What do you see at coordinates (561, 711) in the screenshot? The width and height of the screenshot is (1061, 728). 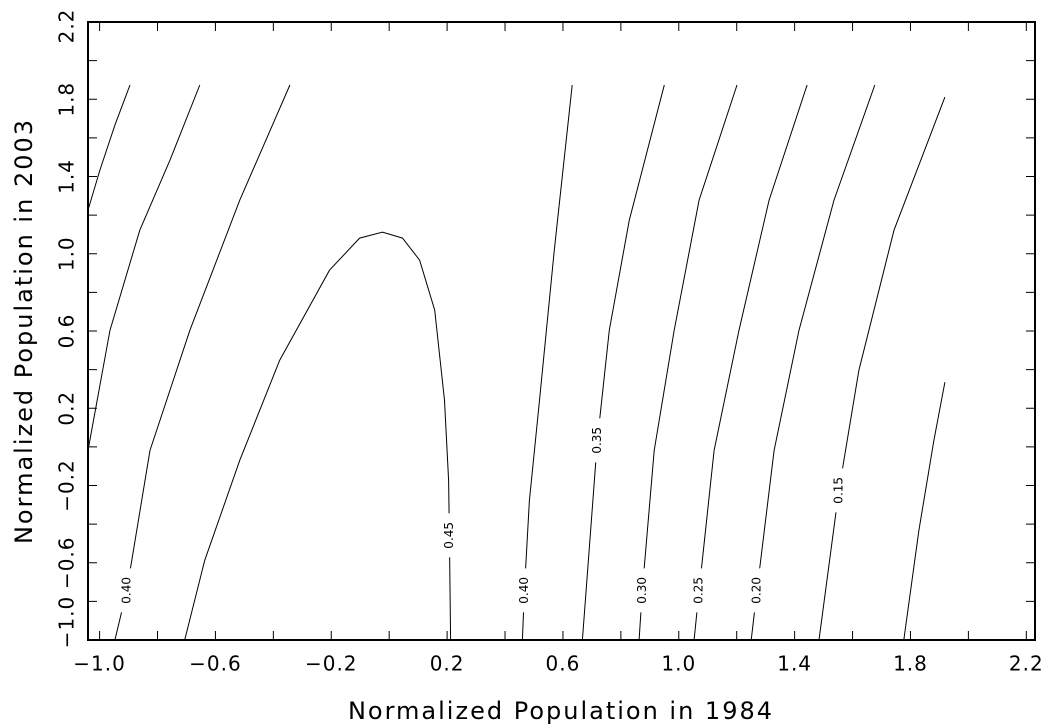 I see `x-axis-title: Normalized Population in 1984` at bounding box center [561, 711].